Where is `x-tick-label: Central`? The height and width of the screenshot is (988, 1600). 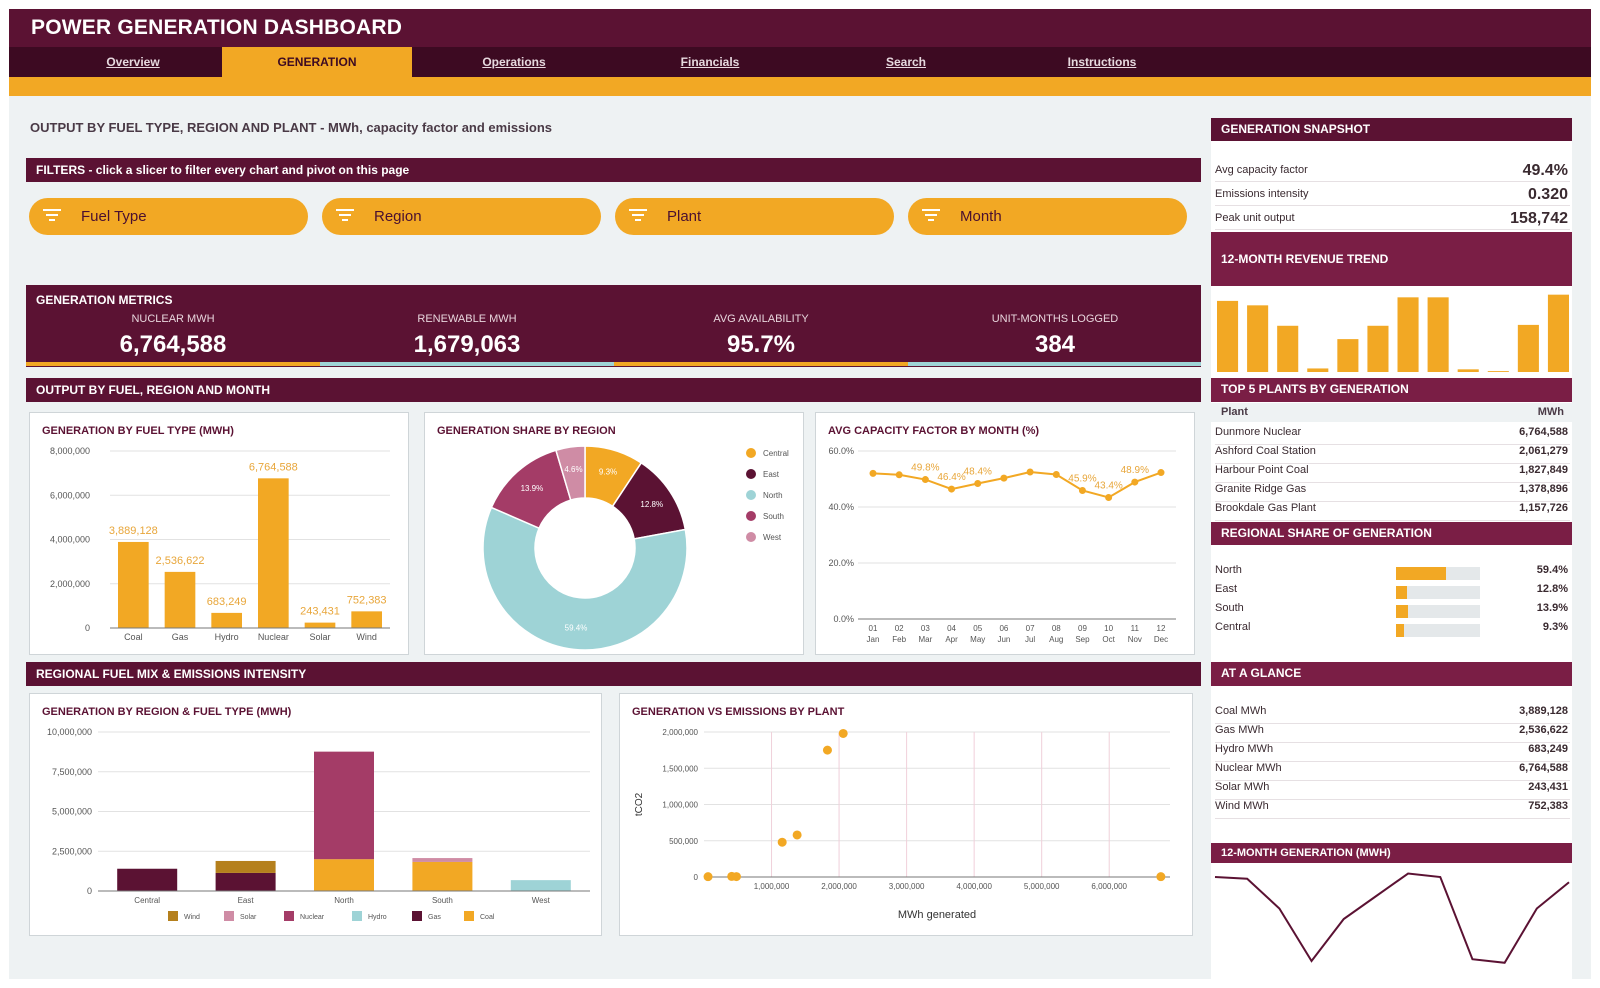
x-tick-label: Central is located at coordinates (147, 900).